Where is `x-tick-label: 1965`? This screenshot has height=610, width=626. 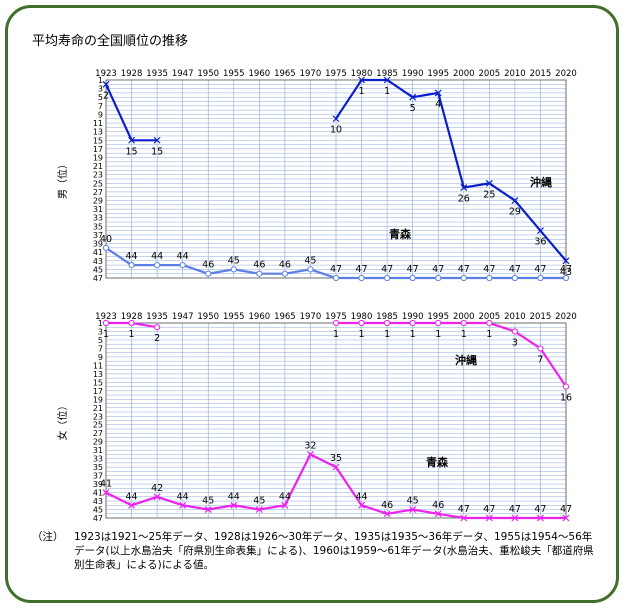
x-tick-label: 1965 is located at coordinates (285, 74).